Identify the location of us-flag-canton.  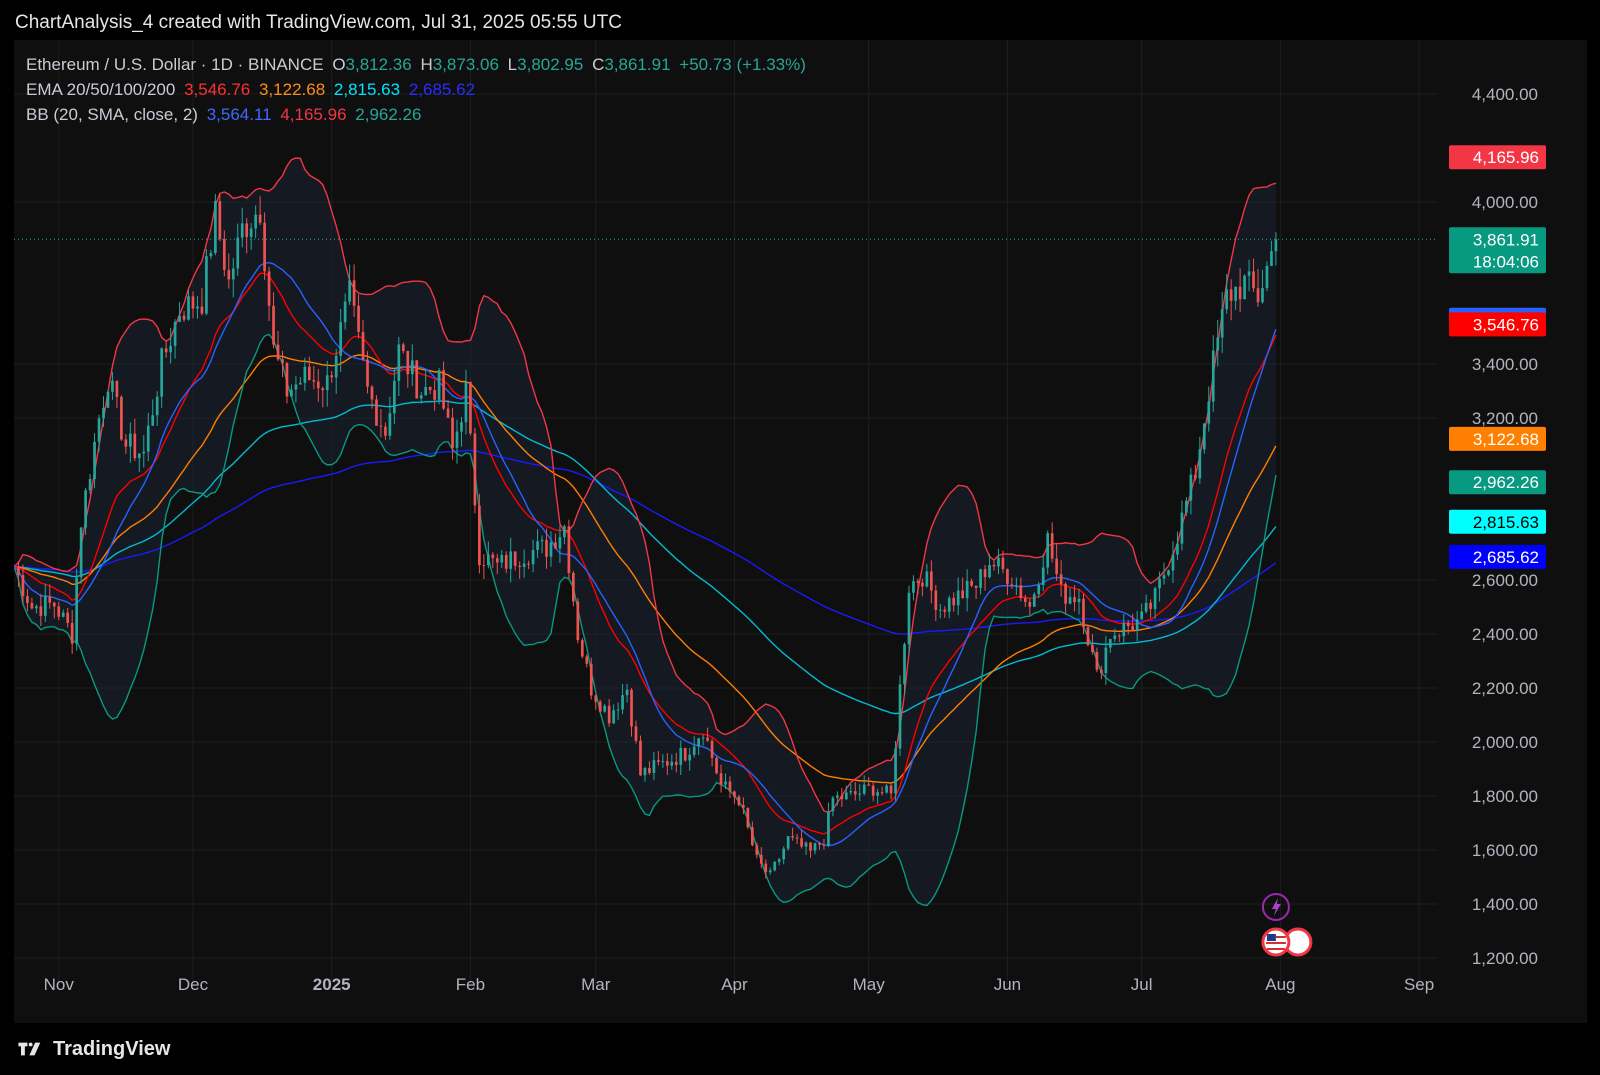
(1271, 937).